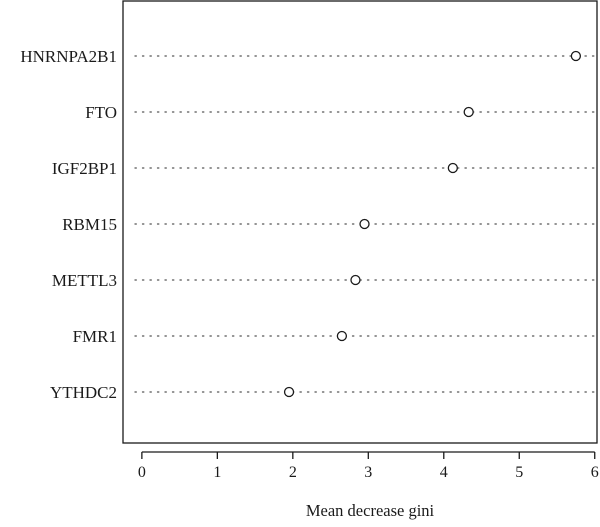 Image resolution: width=600 pixels, height=527 pixels. Describe the element at coordinates (142, 472) in the screenshot. I see `x-tick-label: 0` at that location.